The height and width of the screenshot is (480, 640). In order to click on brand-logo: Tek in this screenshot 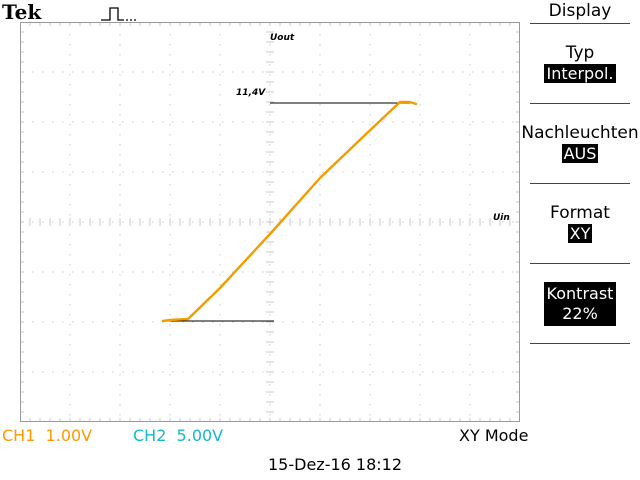, I will do `click(22, 12)`.